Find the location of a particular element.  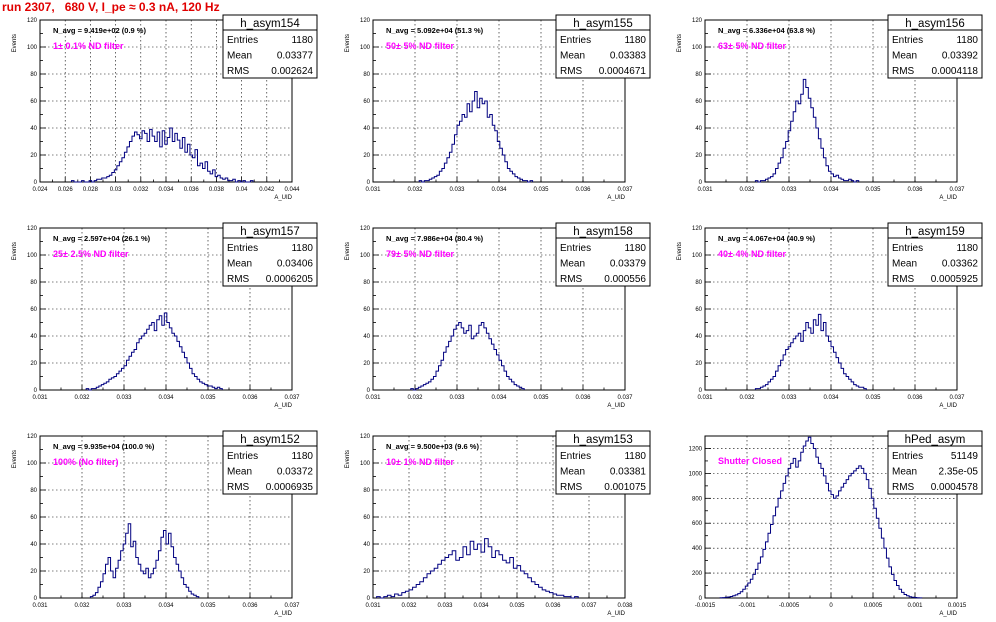

y-tick-label: 800 is located at coordinates (697, 499).